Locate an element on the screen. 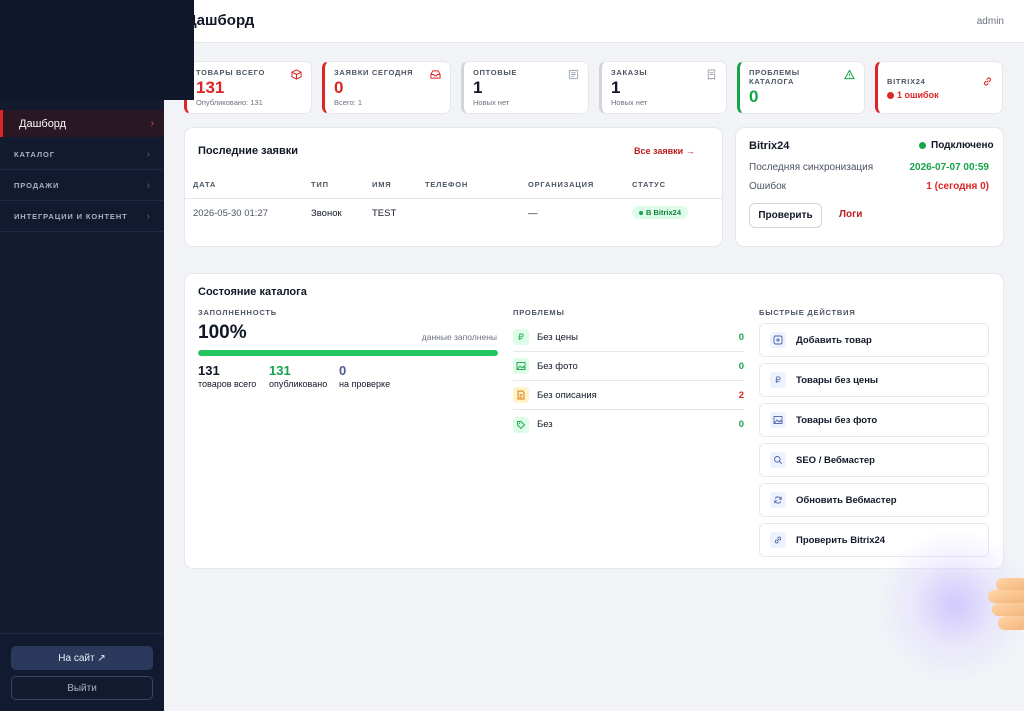 The height and width of the screenshot is (711, 1024). stat-card-requests-today: Заявки сегодня 0 Всего: 1 is located at coordinates (386, 87).